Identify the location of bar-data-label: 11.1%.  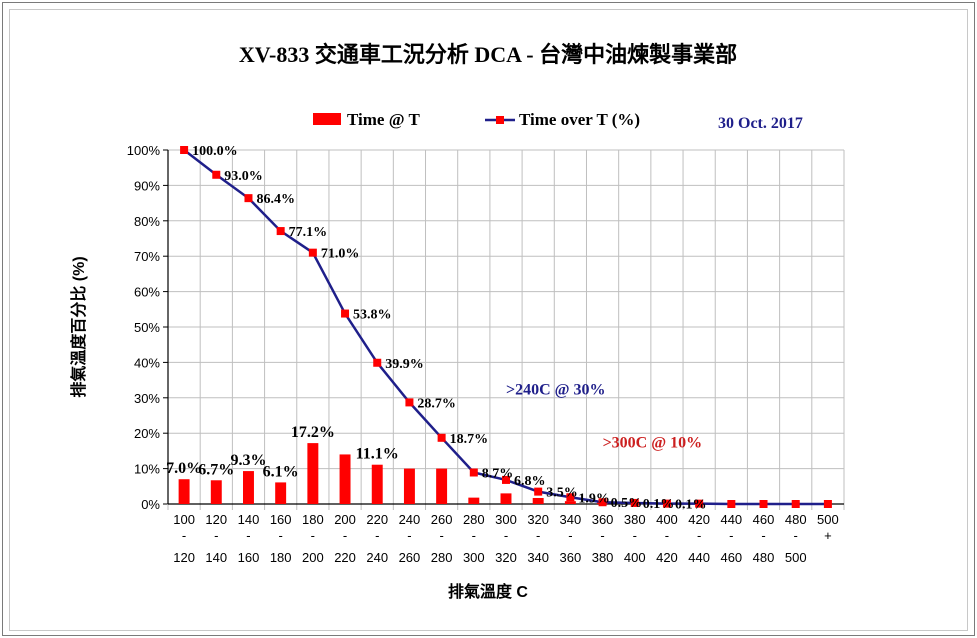
(377, 454).